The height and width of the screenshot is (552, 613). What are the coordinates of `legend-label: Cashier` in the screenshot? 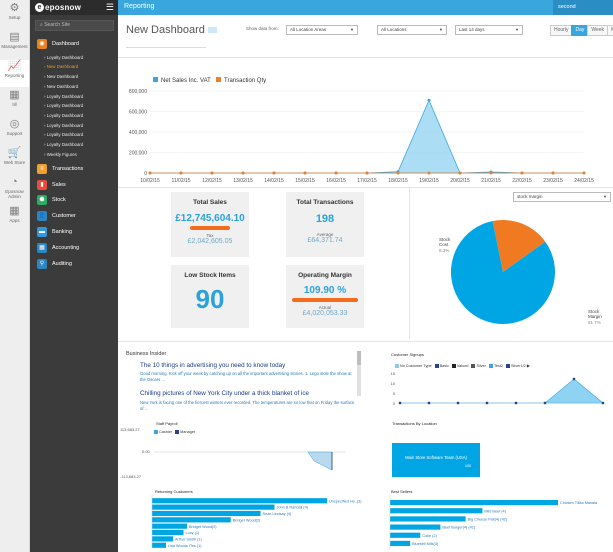 It's located at (166, 432).